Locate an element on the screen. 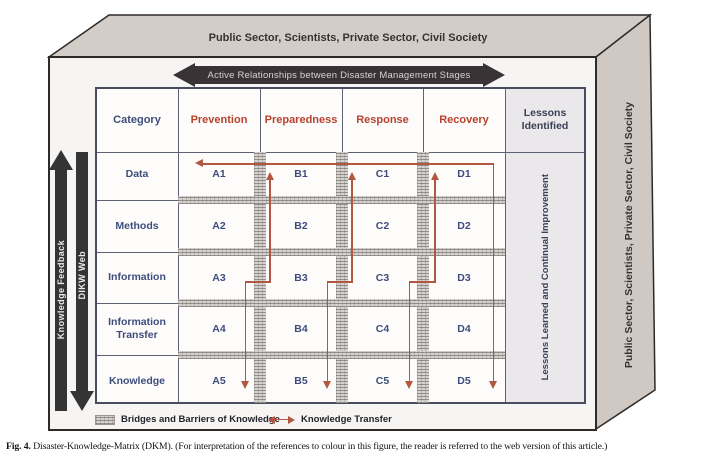 The image size is (704, 461). cell-a2: A2 is located at coordinates (219, 226).